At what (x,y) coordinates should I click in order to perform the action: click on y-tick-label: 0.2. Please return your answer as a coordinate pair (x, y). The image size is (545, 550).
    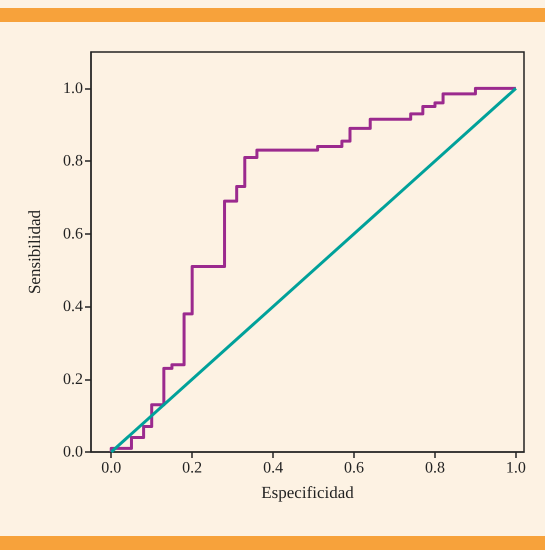
    Looking at the image, I should click on (73, 379).